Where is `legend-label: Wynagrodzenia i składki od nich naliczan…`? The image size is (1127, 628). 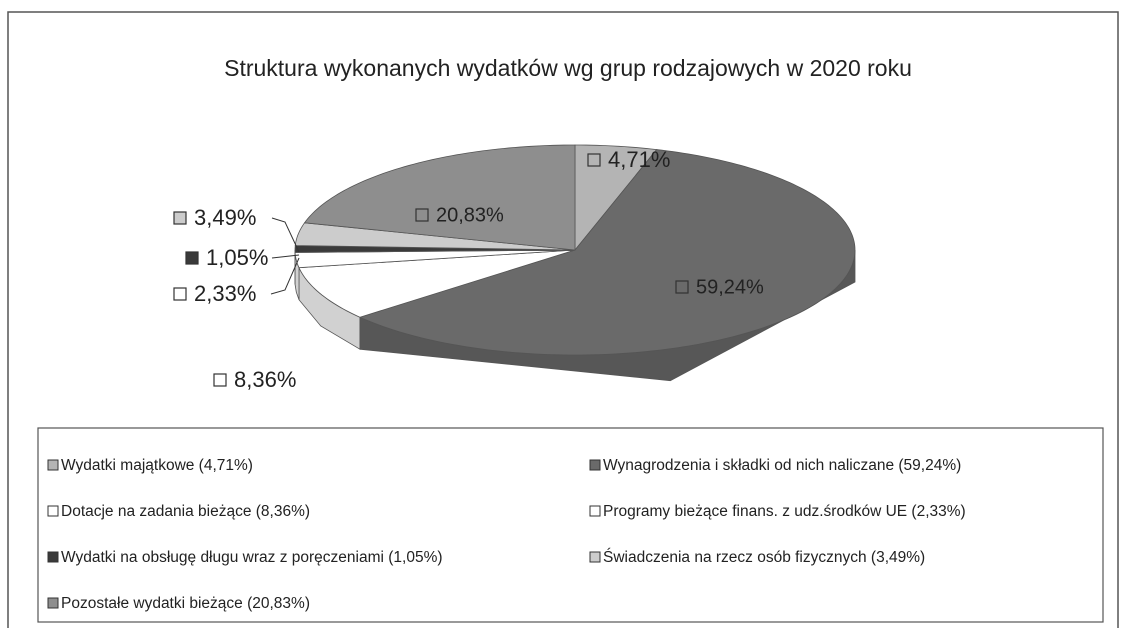 legend-label: Wynagrodzenia i składki od nich naliczan… is located at coordinates (782, 465).